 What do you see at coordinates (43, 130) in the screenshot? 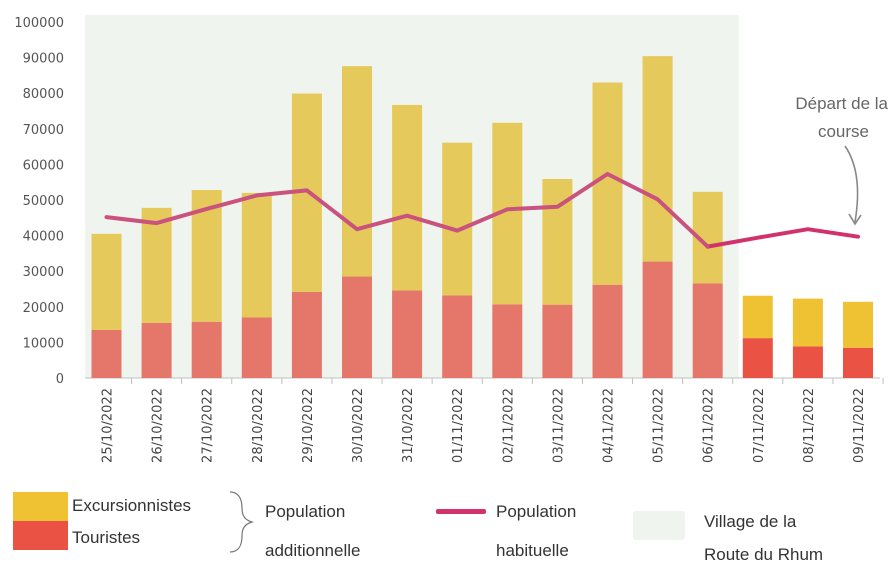
I see `y-tick-label: 70000` at bounding box center [43, 130].